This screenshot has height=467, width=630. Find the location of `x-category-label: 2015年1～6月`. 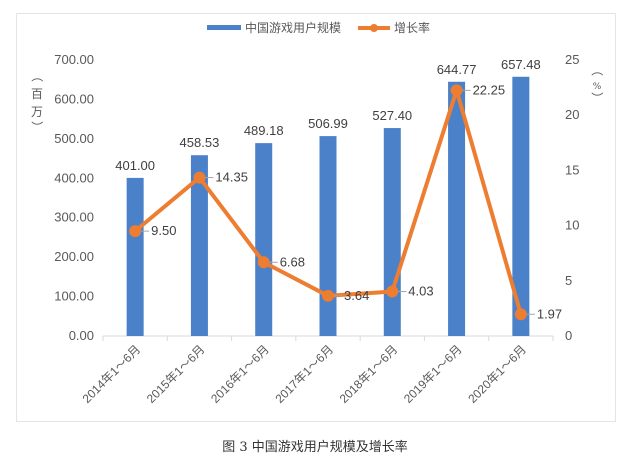

x-category-label: 2015年1～6月 is located at coordinates (176, 374).